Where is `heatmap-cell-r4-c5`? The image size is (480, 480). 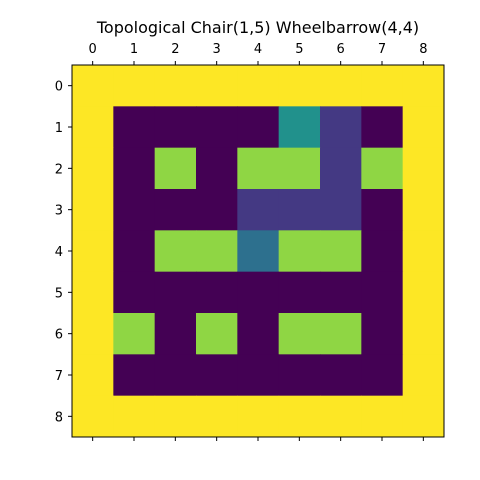 heatmap-cell-r4-c5 is located at coordinates (299, 251).